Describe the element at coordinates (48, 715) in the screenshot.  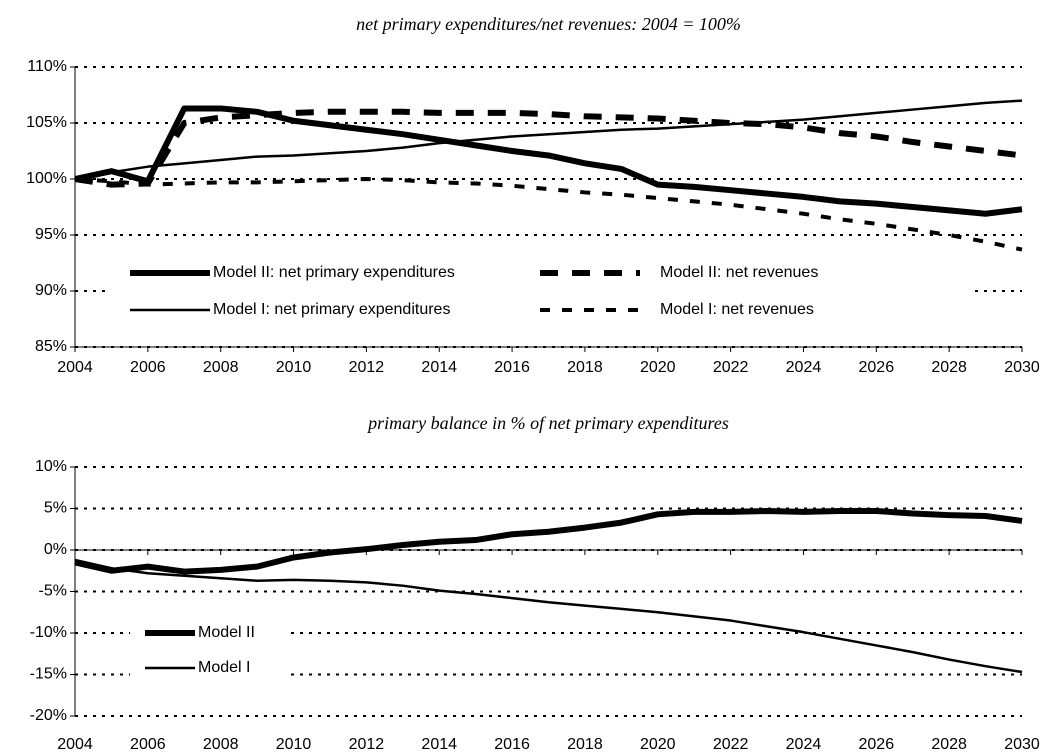
I see `y-tick-label: -20%` at that location.